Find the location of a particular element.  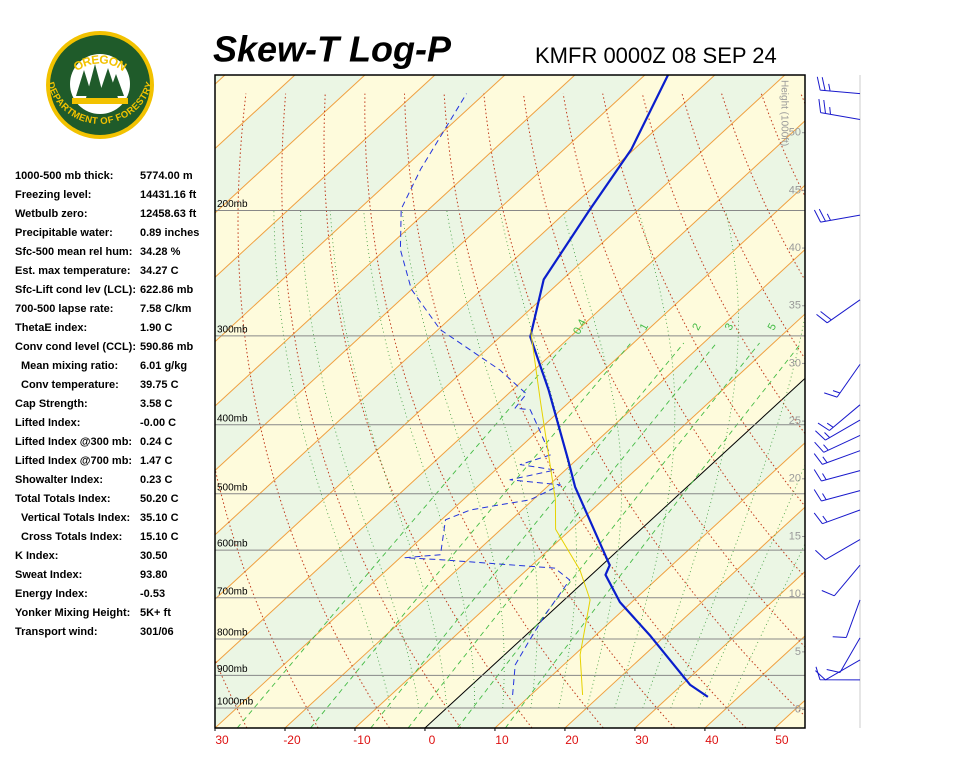

y-tick-label: 900mb is located at coordinates (232, 669).